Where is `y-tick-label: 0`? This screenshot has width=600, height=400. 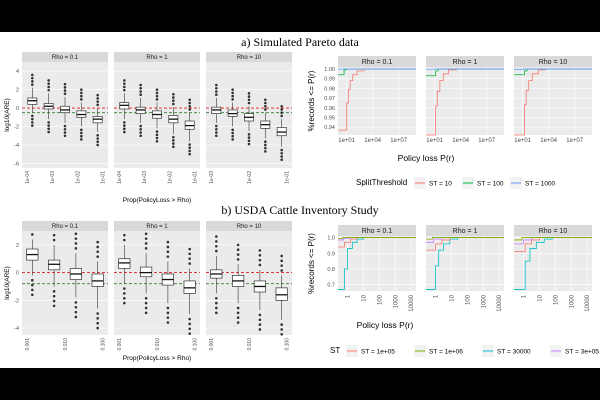
y-tick-label: 0 is located at coordinates (17, 109).